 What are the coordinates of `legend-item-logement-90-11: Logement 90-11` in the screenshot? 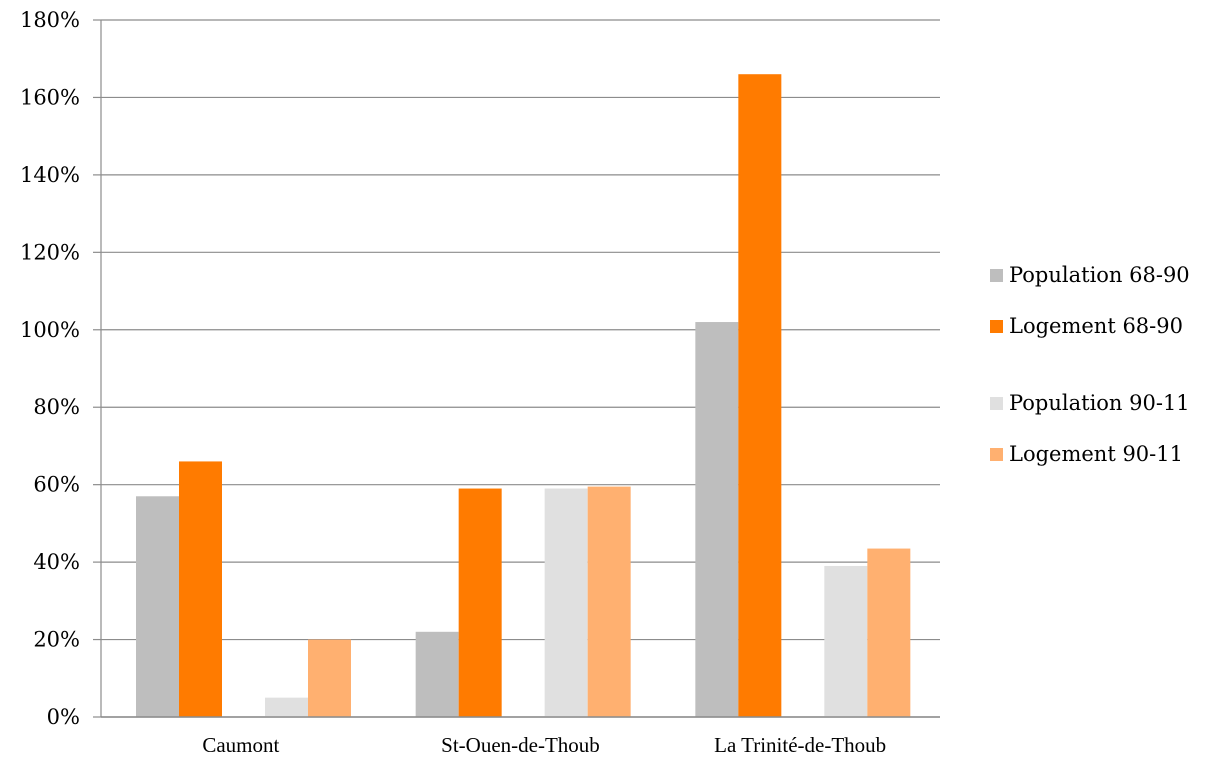 It's located at (1090, 454).